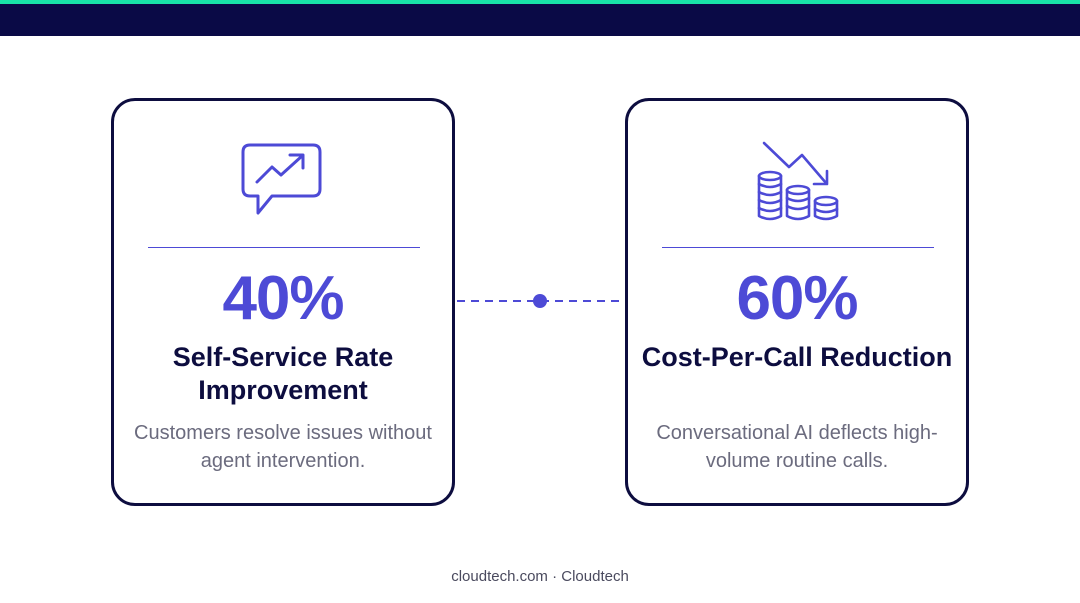 Image resolution: width=1080 pixels, height=603 pixels. What do you see at coordinates (283, 373) in the screenshot?
I see `stat-title: Self-Service Rate Improvement` at bounding box center [283, 373].